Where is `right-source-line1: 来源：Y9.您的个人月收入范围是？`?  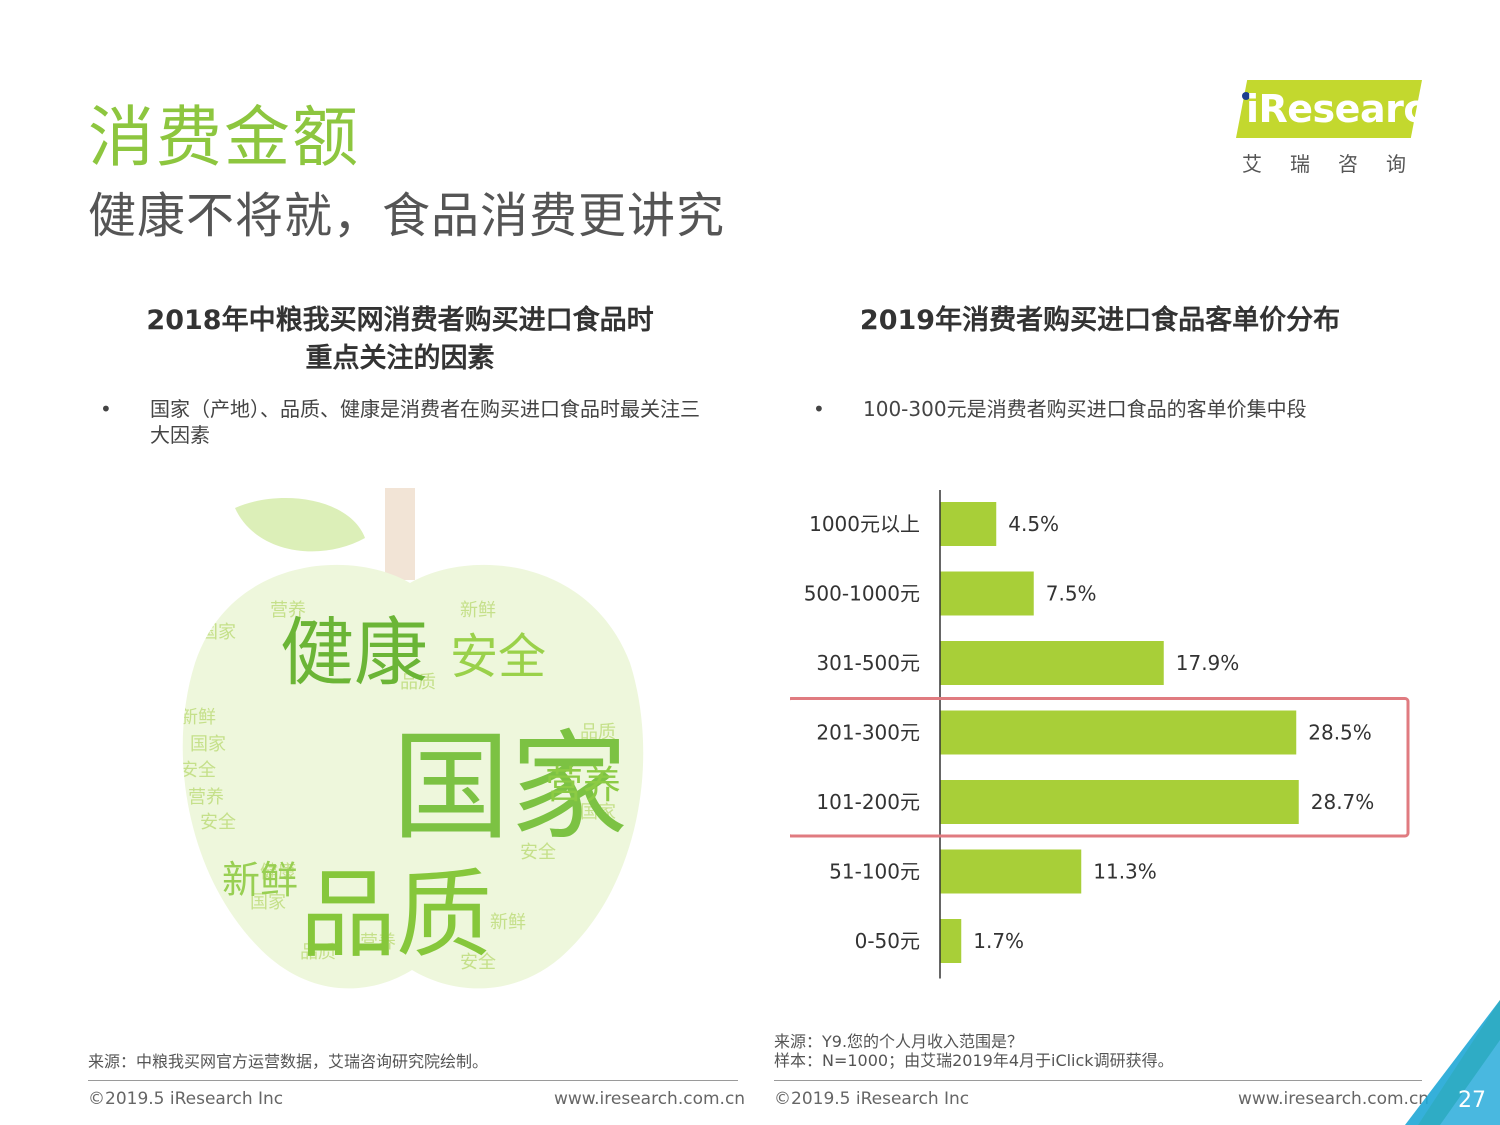
right-source-line1: 来源：Y9.您的个人月收入范围是？ is located at coordinates (899, 1041).